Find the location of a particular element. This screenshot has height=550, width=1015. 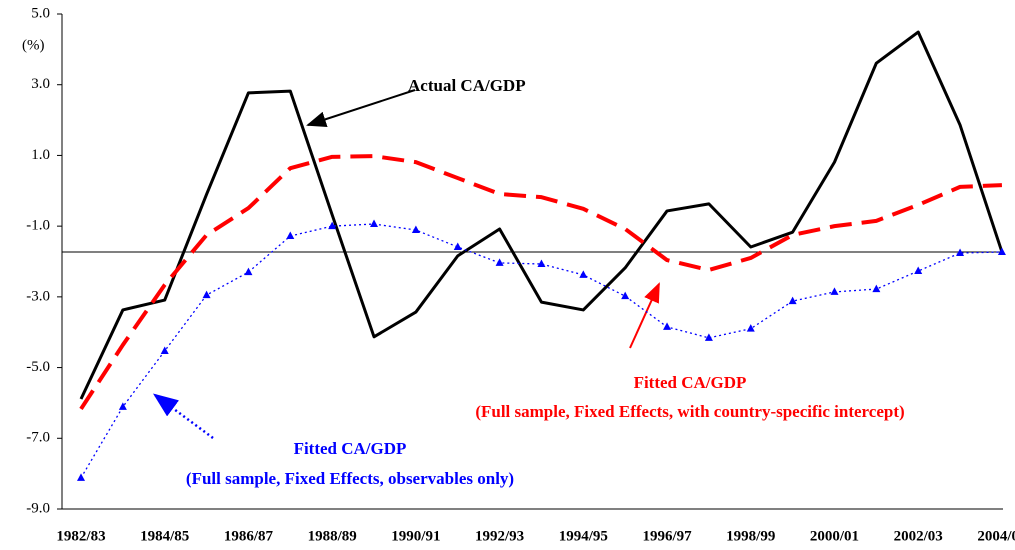

y-tick-label: -5.0 is located at coordinates (38, 367).